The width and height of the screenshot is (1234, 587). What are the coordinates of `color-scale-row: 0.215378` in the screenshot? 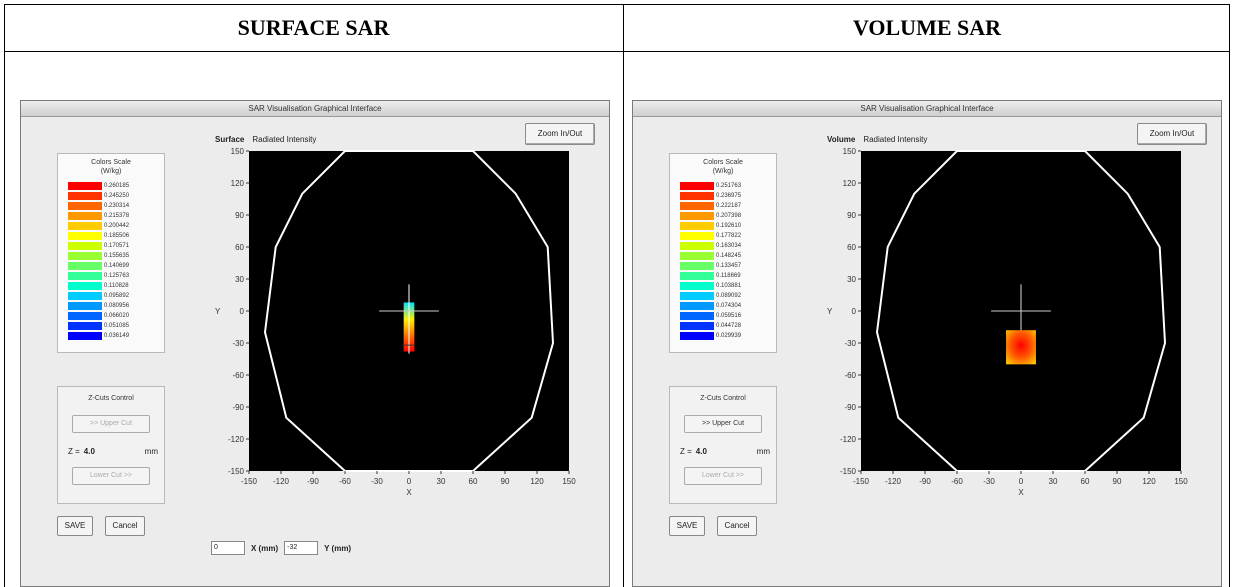 It's located at (108, 216).